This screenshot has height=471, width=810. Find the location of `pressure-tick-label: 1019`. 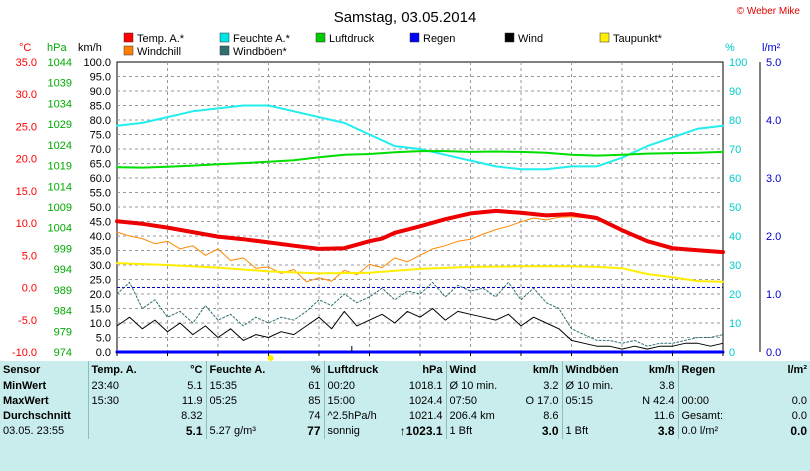

pressure-tick-label: 1019 is located at coordinates (60, 167).